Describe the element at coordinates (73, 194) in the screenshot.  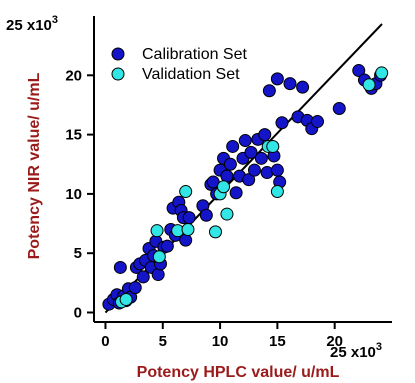
I see `y-tick-label: 10` at that location.